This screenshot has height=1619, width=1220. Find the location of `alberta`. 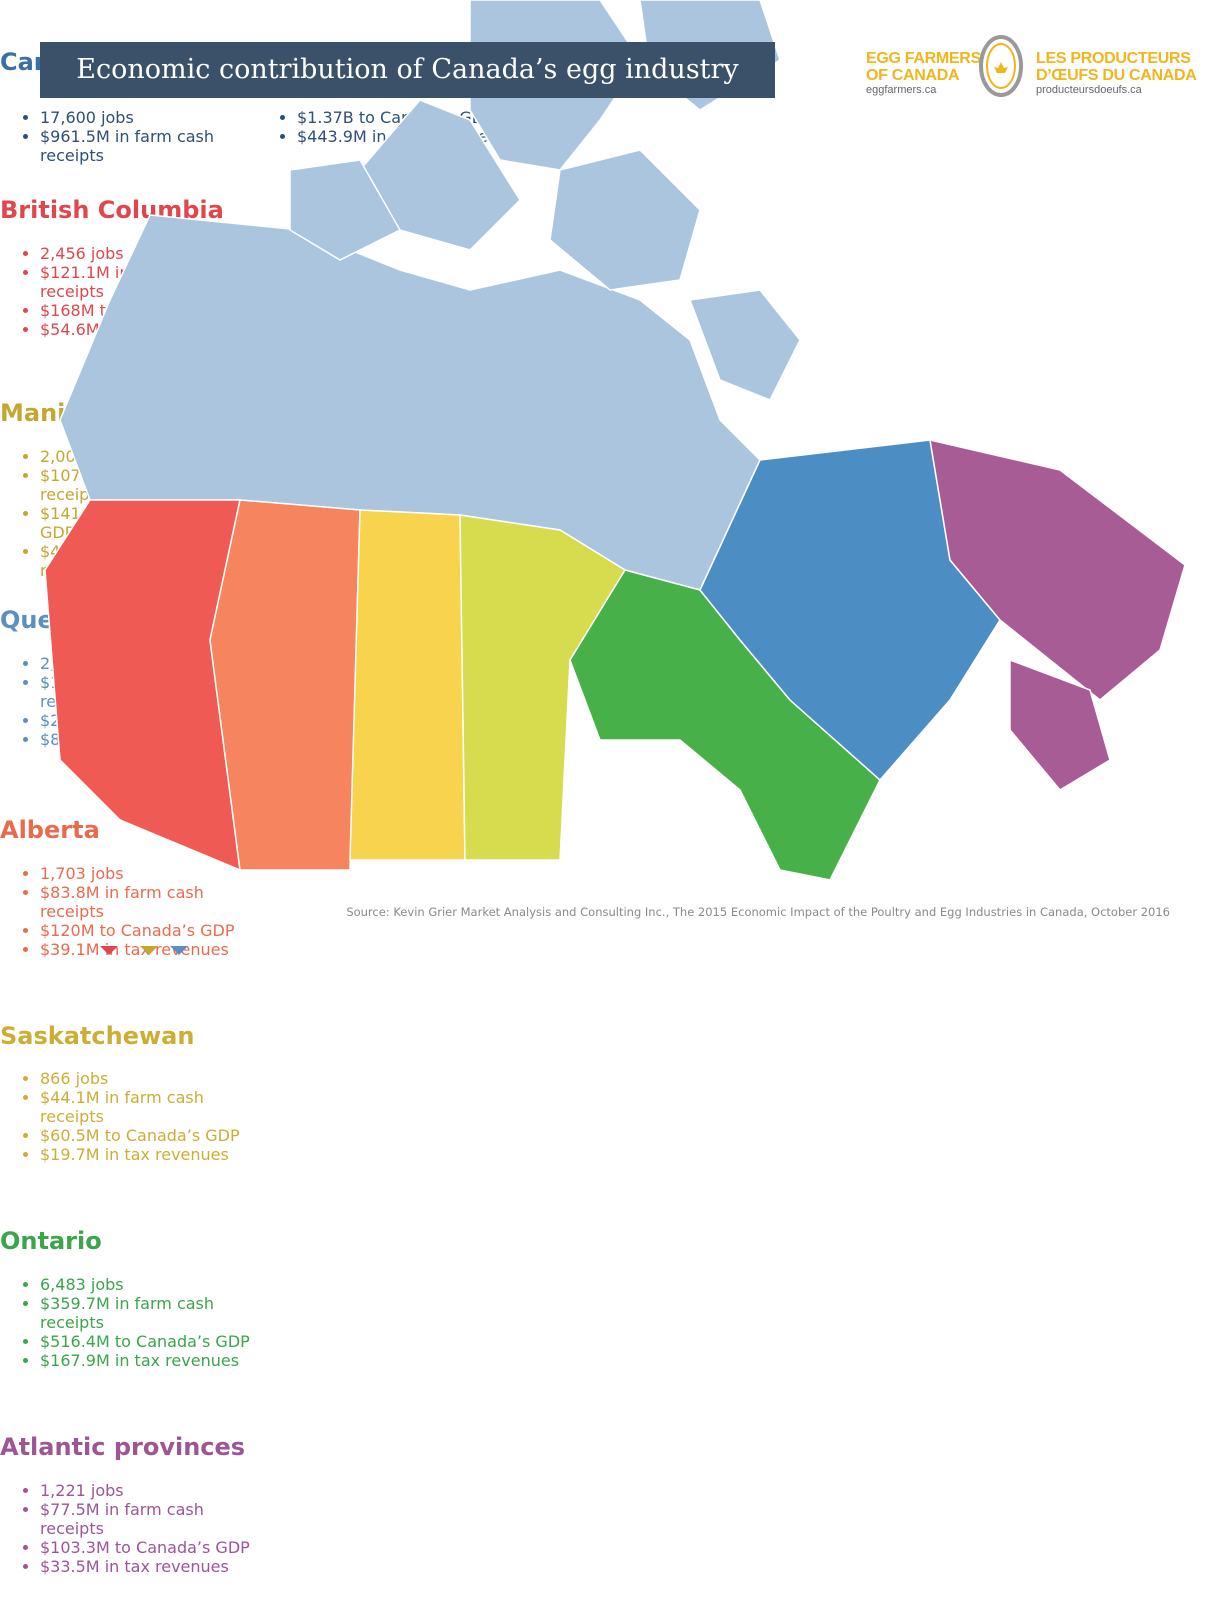

alberta is located at coordinates (285, 685).